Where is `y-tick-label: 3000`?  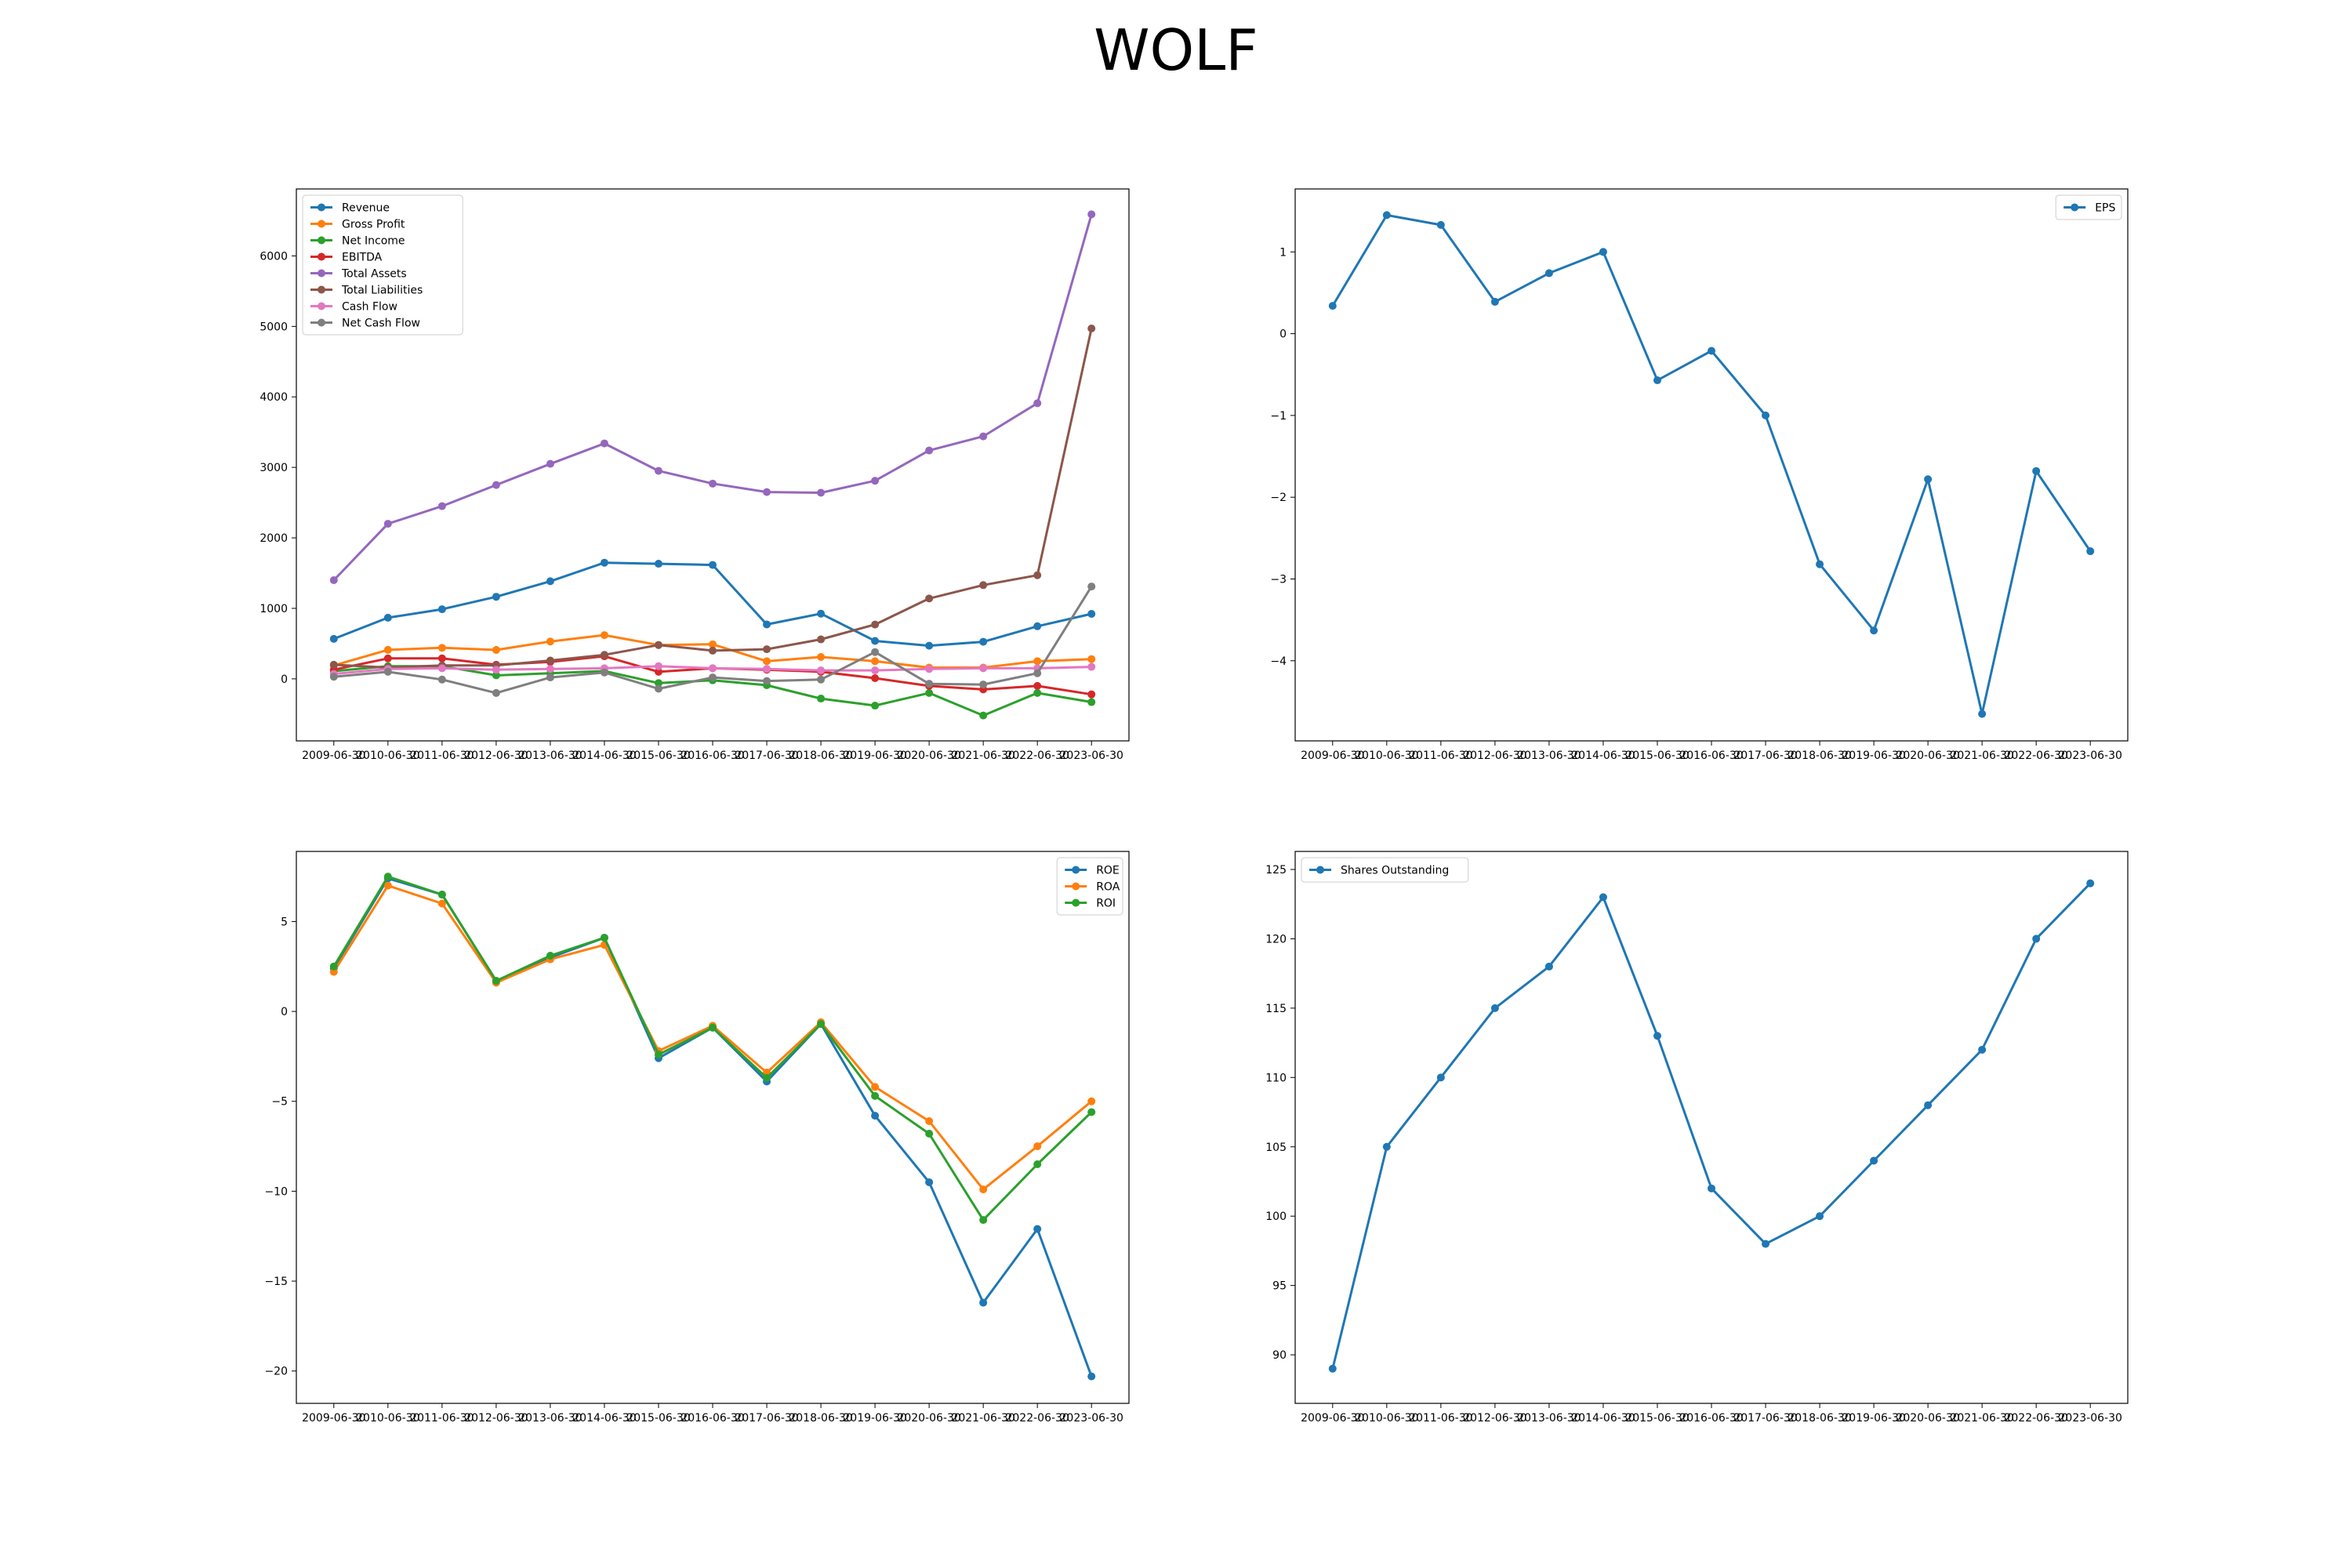 y-tick-label: 3000 is located at coordinates (274, 468).